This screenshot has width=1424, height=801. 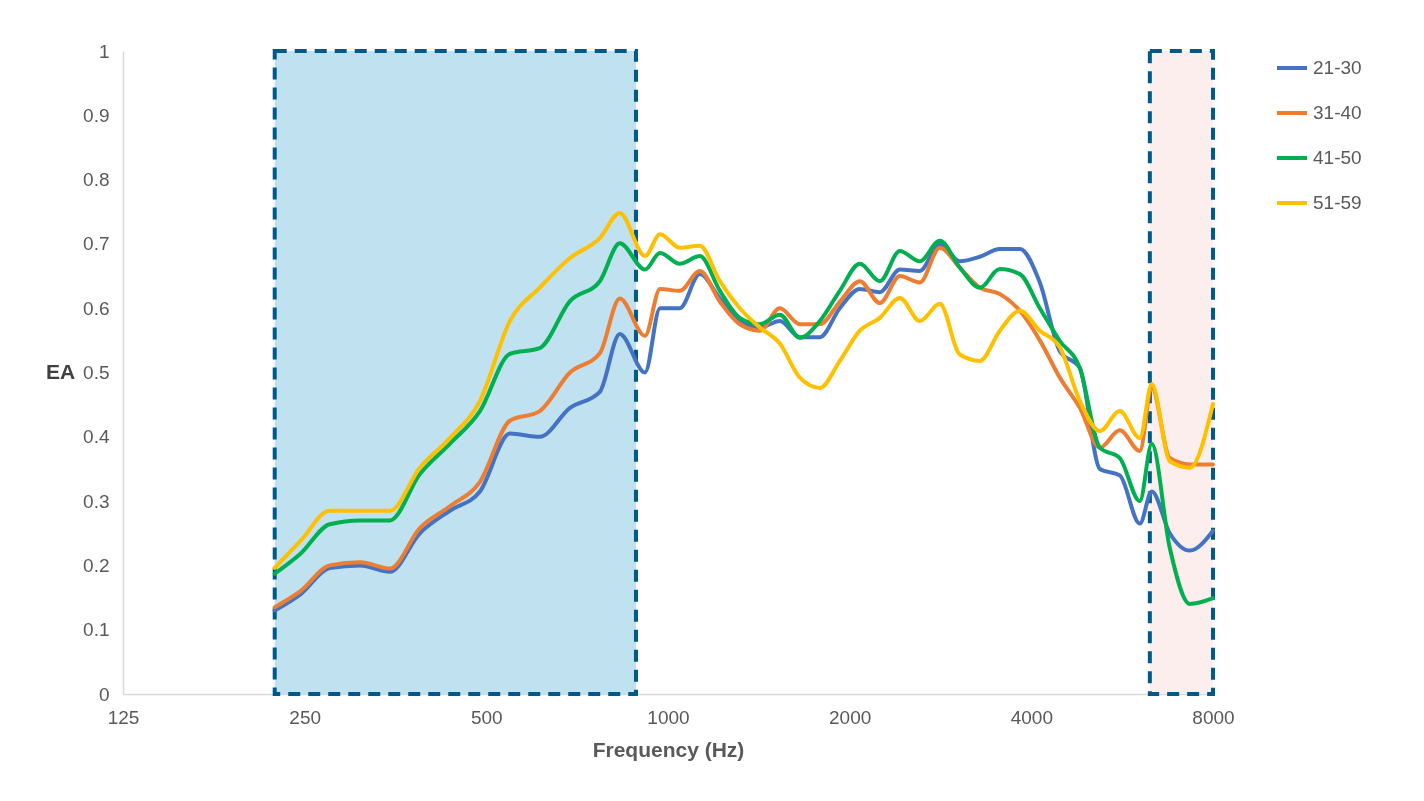 What do you see at coordinates (104, 51) in the screenshot?
I see `y-tick-label: 1` at bounding box center [104, 51].